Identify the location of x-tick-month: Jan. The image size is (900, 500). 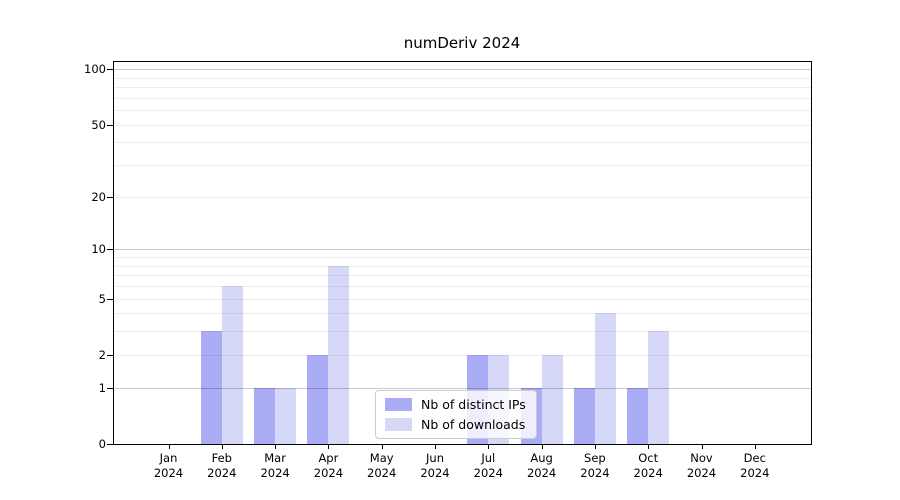
(168, 458).